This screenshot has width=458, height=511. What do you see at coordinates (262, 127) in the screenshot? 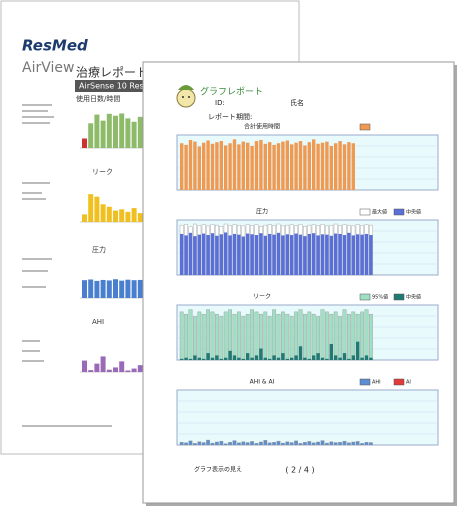
I see `chart-title: 合計使用時間` at bounding box center [262, 127].